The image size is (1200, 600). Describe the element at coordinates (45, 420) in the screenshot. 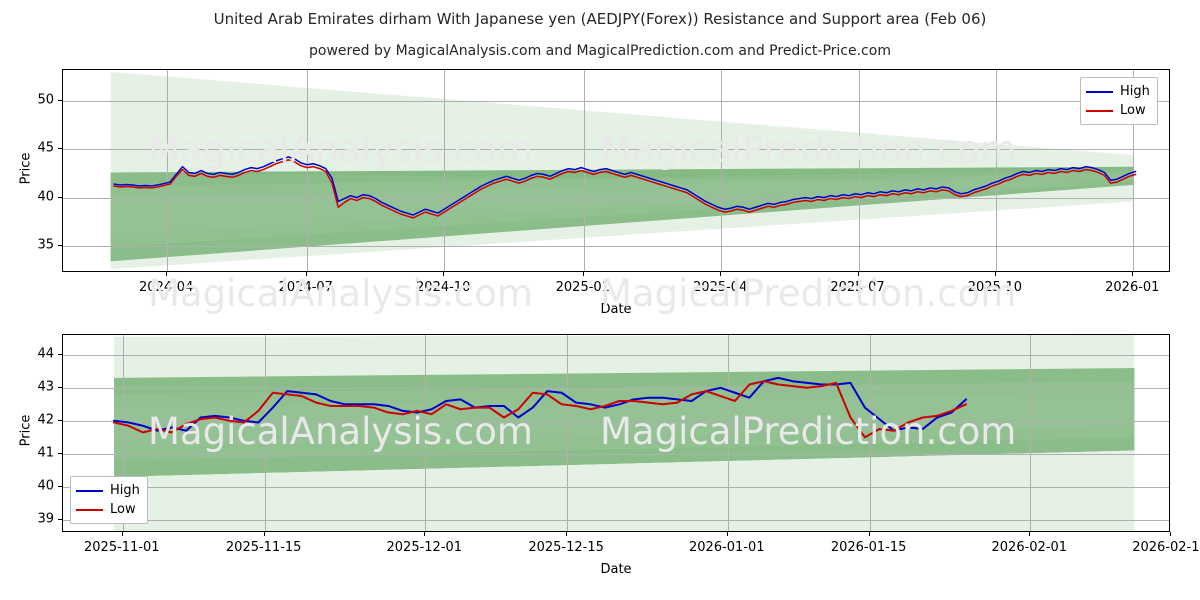

I see `y-tick-label: 42` at that location.